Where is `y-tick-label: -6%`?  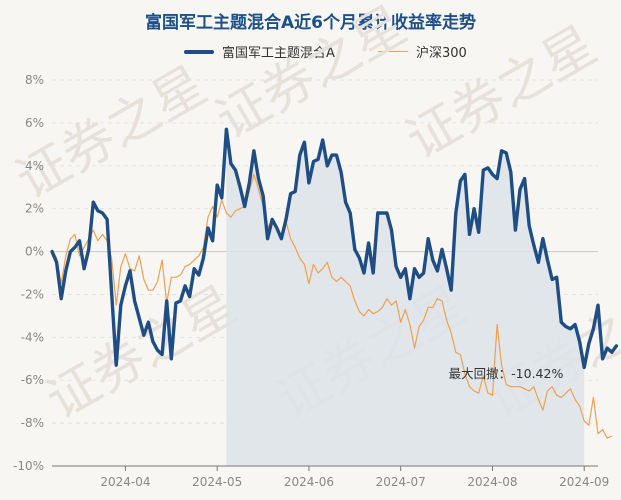 y-tick-label: -6% is located at coordinates (32, 380).